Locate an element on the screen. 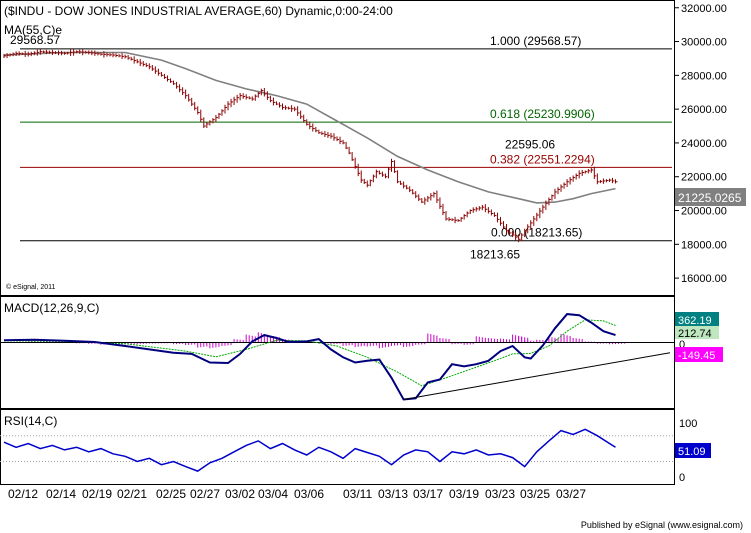  signal-value-tag is located at coordinates (697, 332).